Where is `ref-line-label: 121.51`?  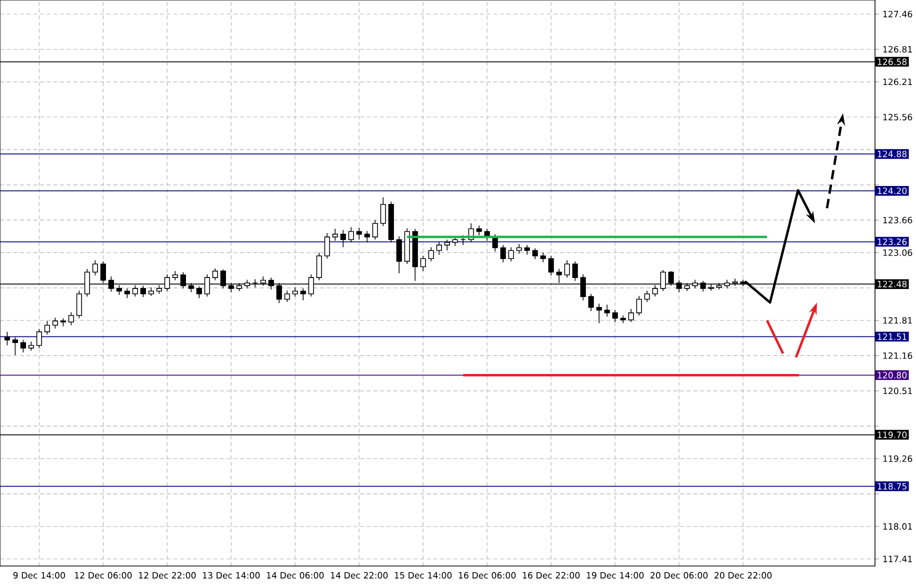
ref-line-label: 121.51 is located at coordinates (892, 336).